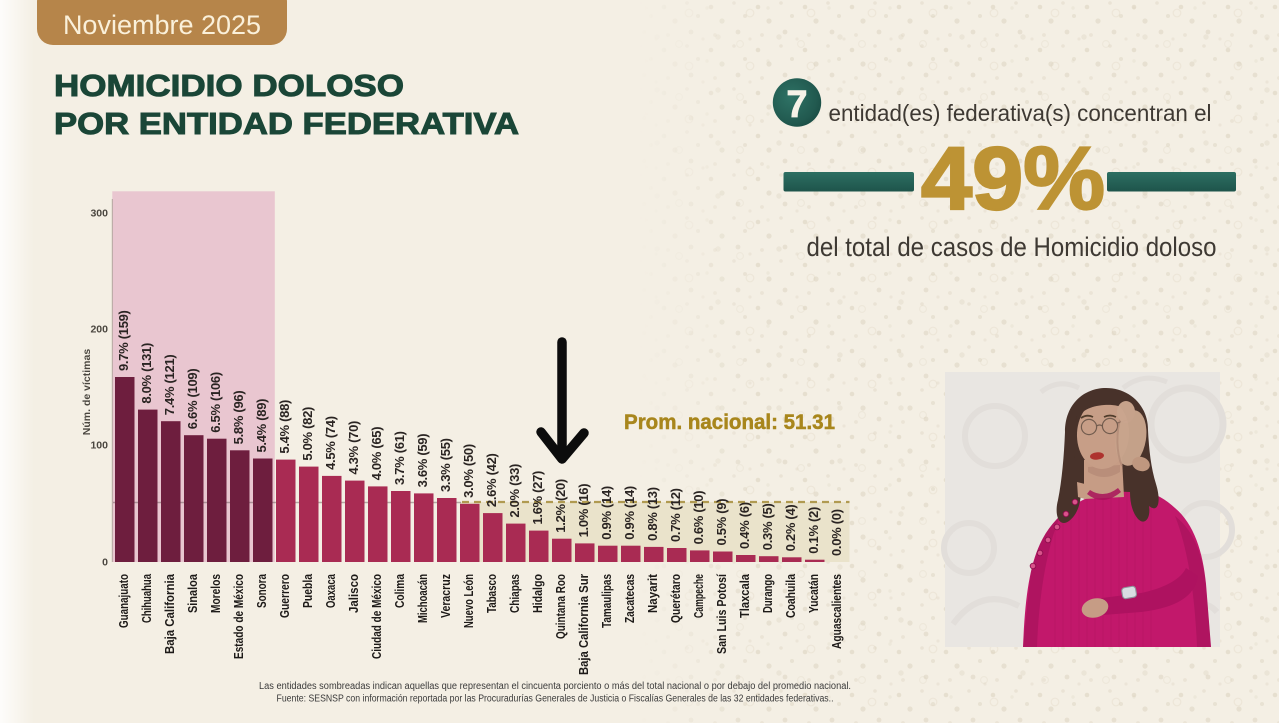 This screenshot has width=1279, height=723. What do you see at coordinates (229, 85) in the screenshot?
I see `svg-text: HOMICIDIO DOLOSO` at bounding box center [229, 85].